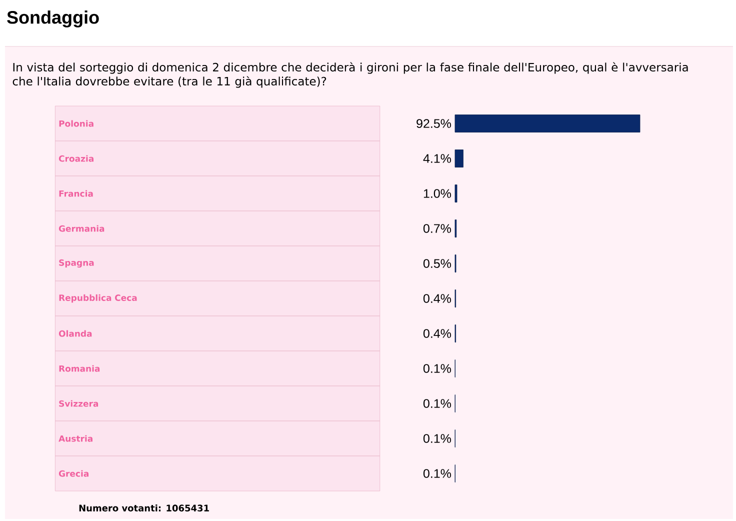 This screenshot has width=736, height=521. What do you see at coordinates (76, 193) in the screenshot?
I see `y-tick-label: Francia` at bounding box center [76, 193].